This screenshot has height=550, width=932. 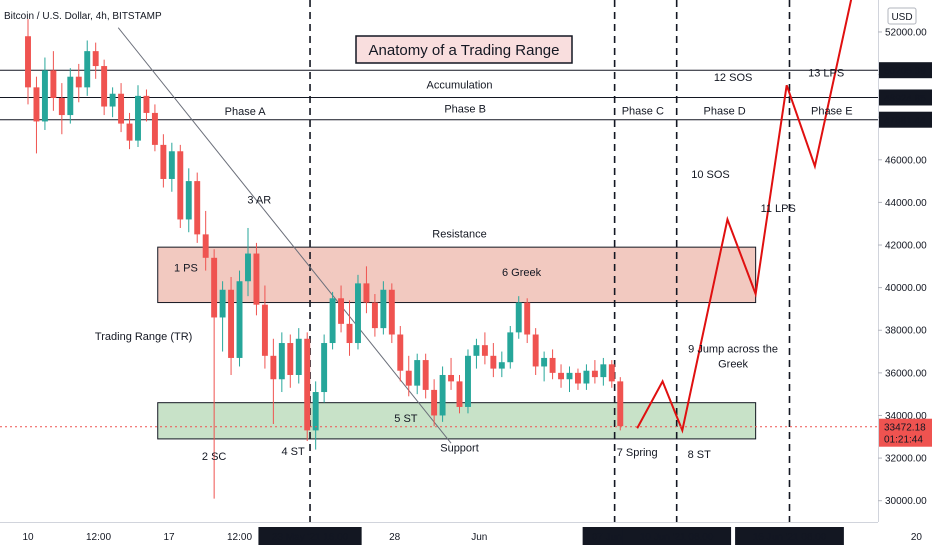 What do you see at coordinates (186, 269) in the screenshot?
I see `annotation-label: 1 PS` at bounding box center [186, 269].